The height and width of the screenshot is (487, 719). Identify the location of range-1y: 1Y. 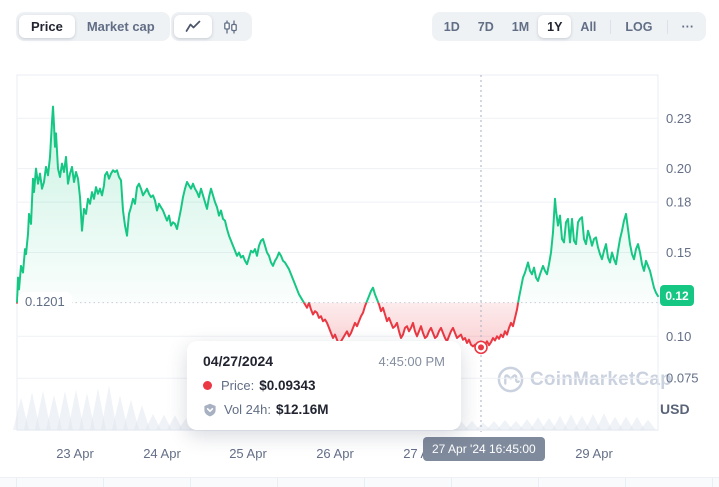
(555, 26).